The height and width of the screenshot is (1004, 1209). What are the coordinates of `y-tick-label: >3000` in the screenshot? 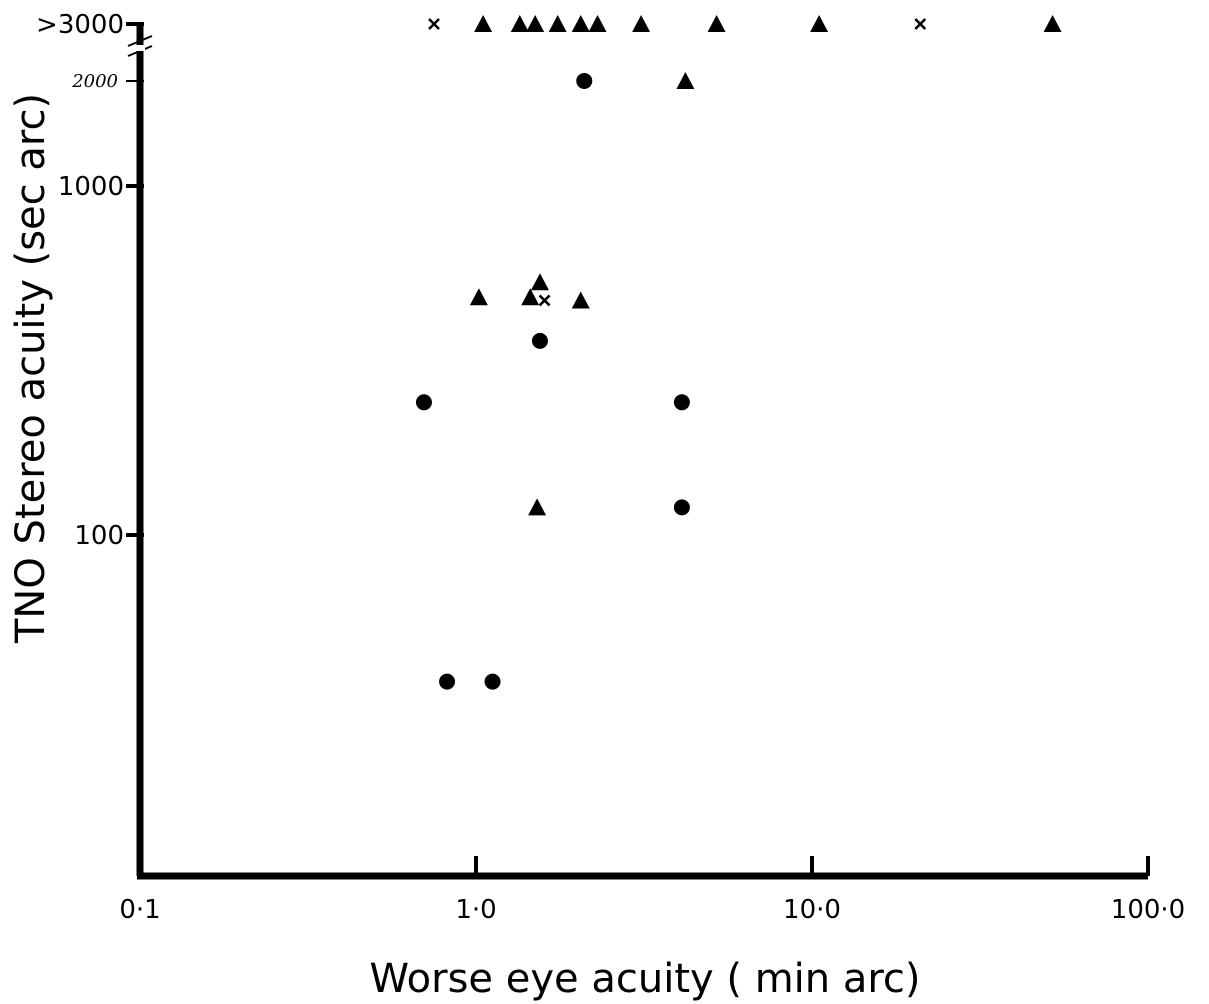 It's located at (80, 25).